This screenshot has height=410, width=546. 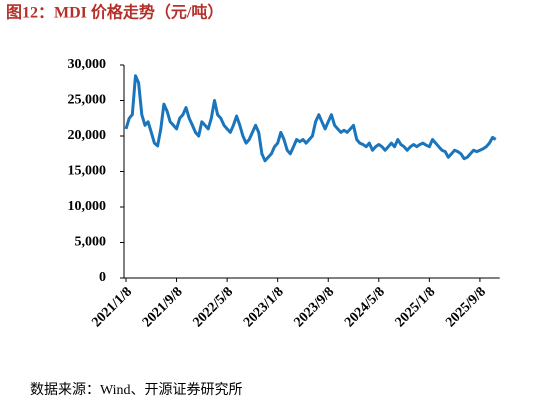 I want to click on x-tick-label: 2025/9/8, so click(x=466, y=307).